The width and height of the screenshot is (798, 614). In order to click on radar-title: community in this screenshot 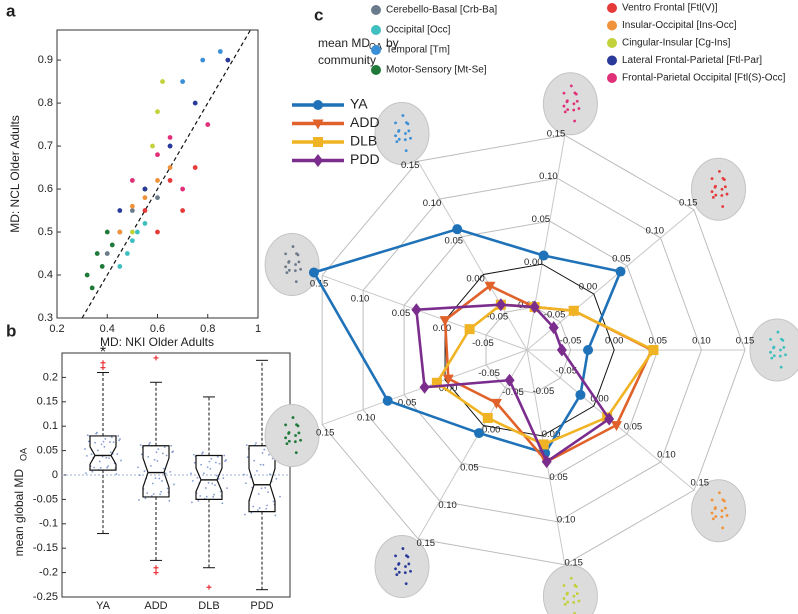, I will do `click(347, 60)`.